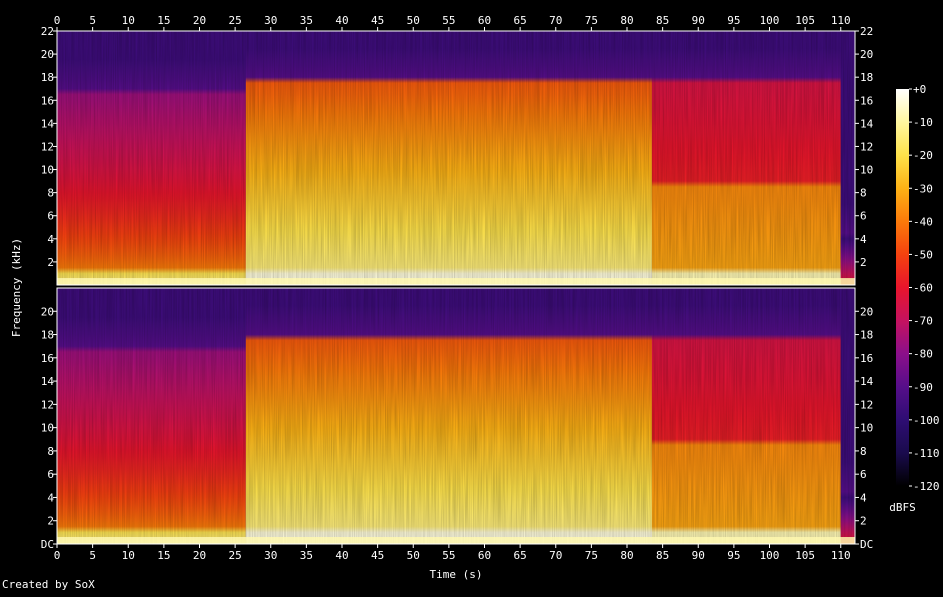 Image resolution: width=943 pixels, height=597 pixels. Describe the element at coordinates (733, 20) in the screenshot. I see `x-tick-label-top: 95` at that location.